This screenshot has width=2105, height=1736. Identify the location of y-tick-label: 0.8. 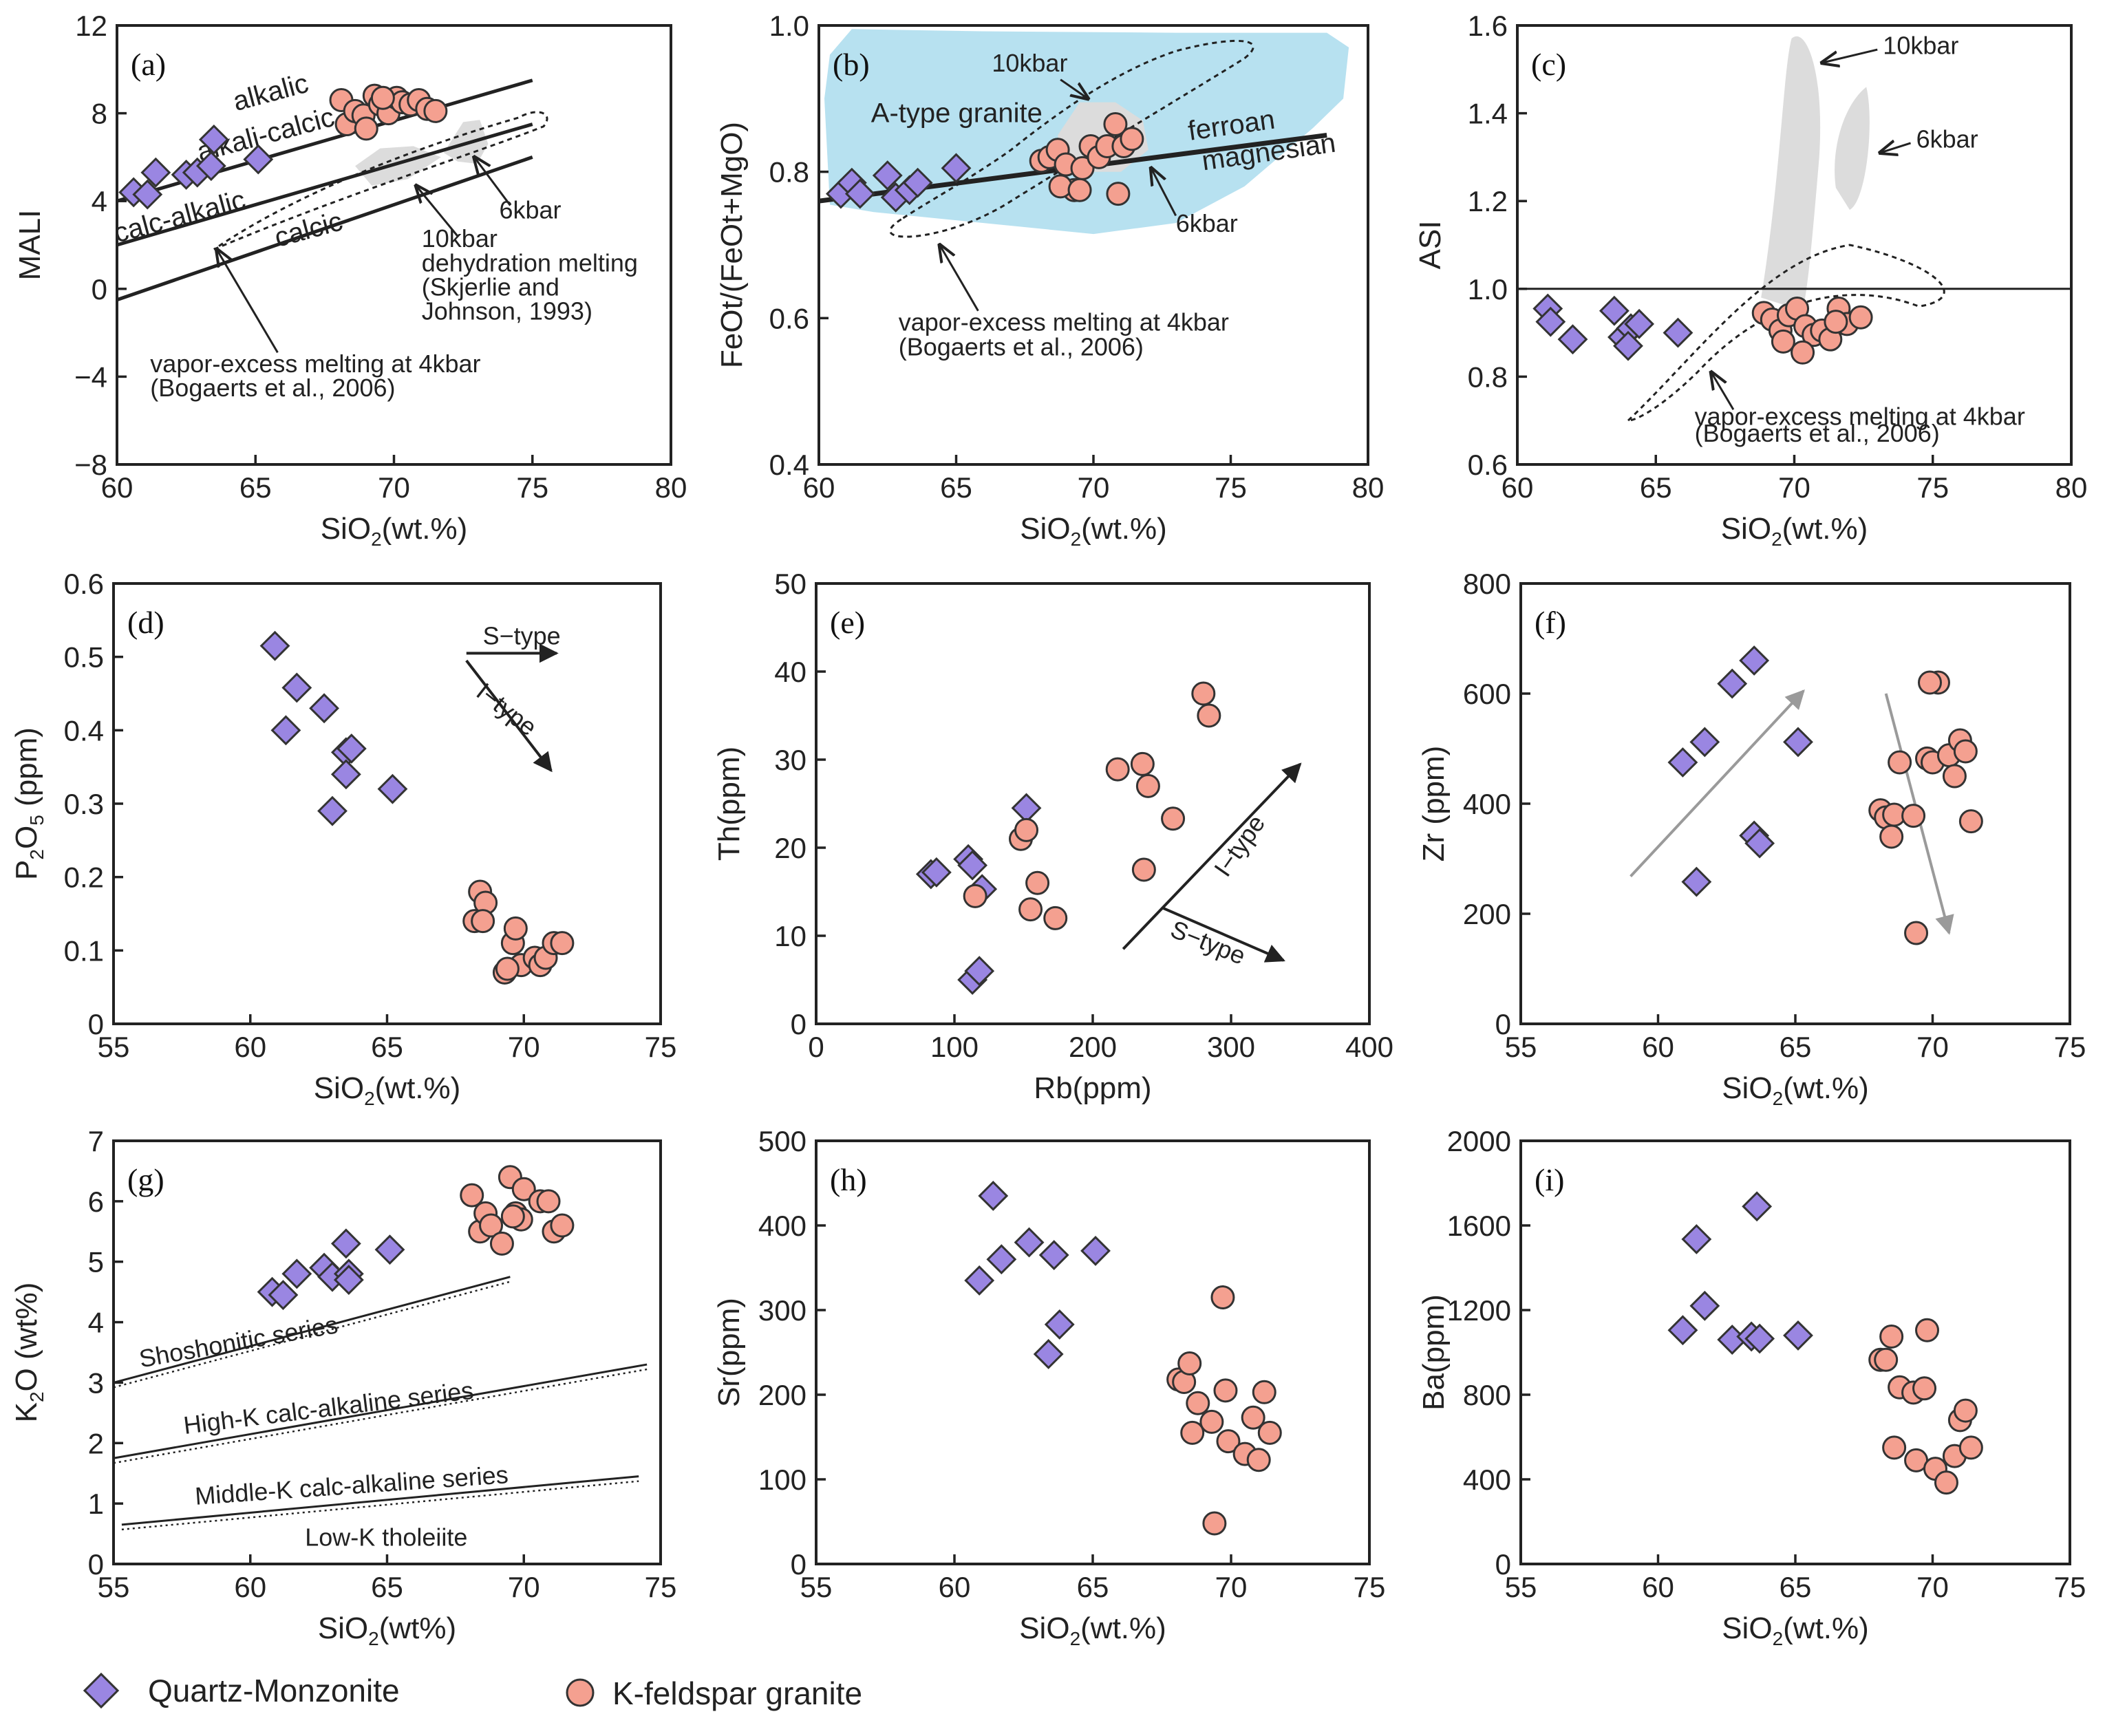
(789, 172).